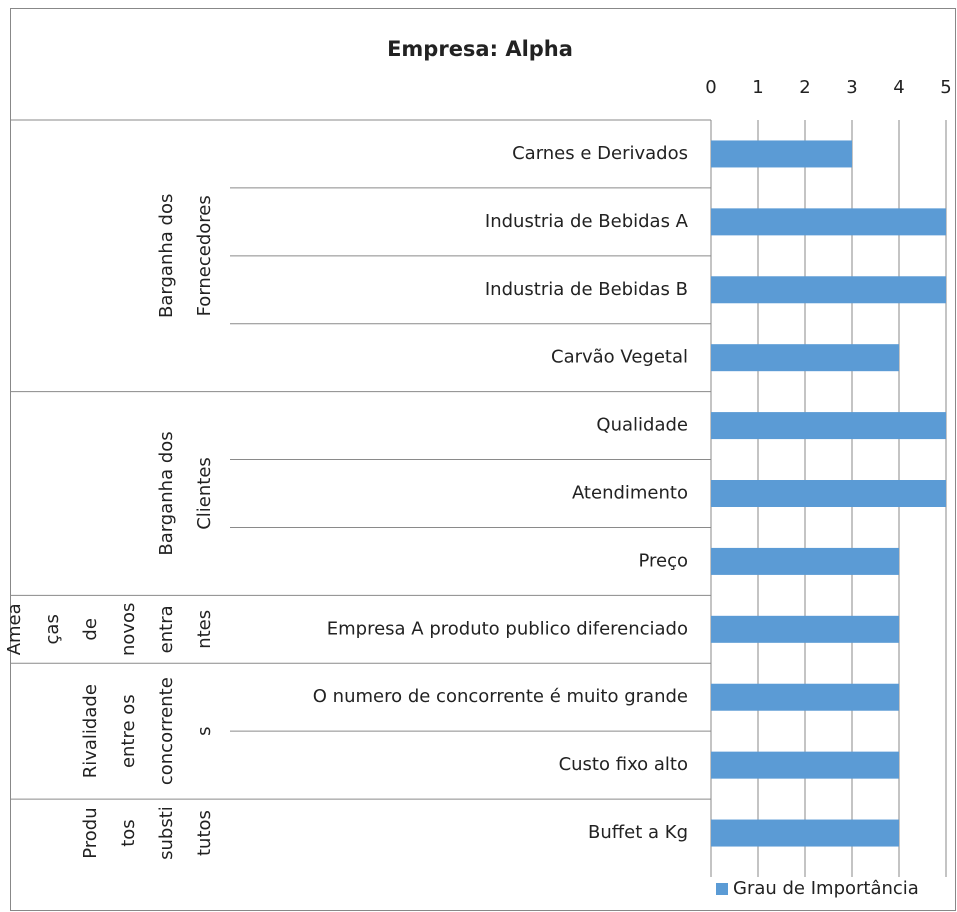 Image resolution: width=957 pixels, height=912 pixels. Describe the element at coordinates (166, 629) in the screenshot. I see `group-label: entra` at that location.